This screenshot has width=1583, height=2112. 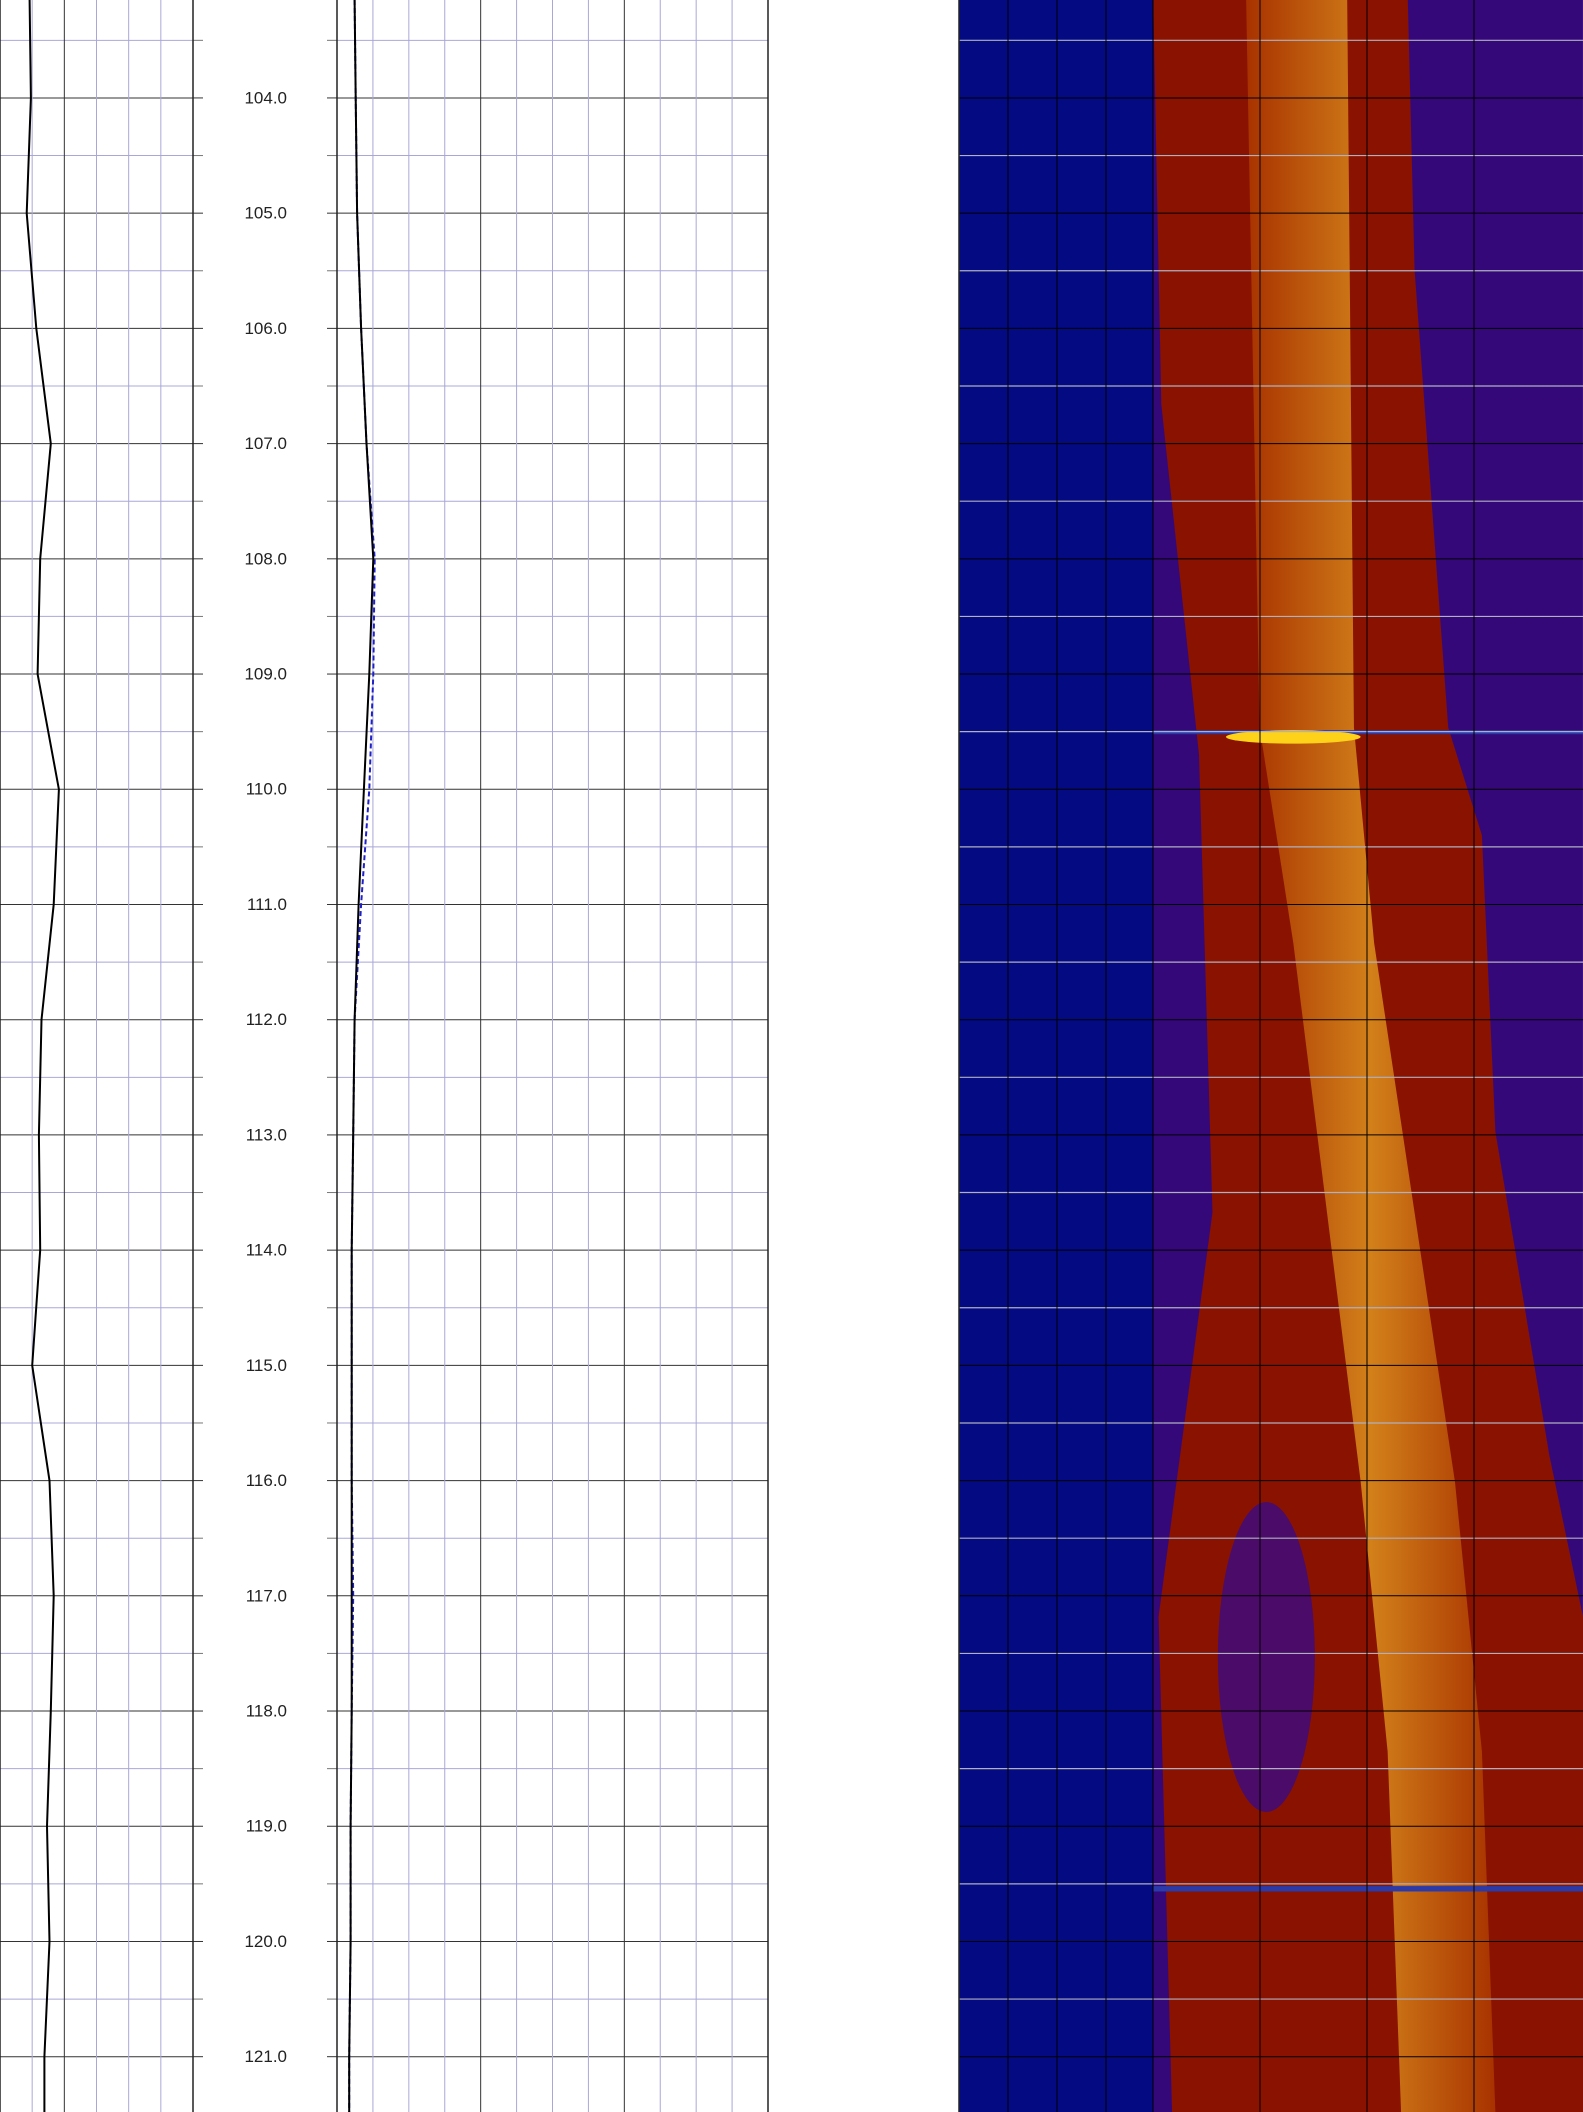 I want to click on depth-label: 116.0, so click(x=266, y=1480).